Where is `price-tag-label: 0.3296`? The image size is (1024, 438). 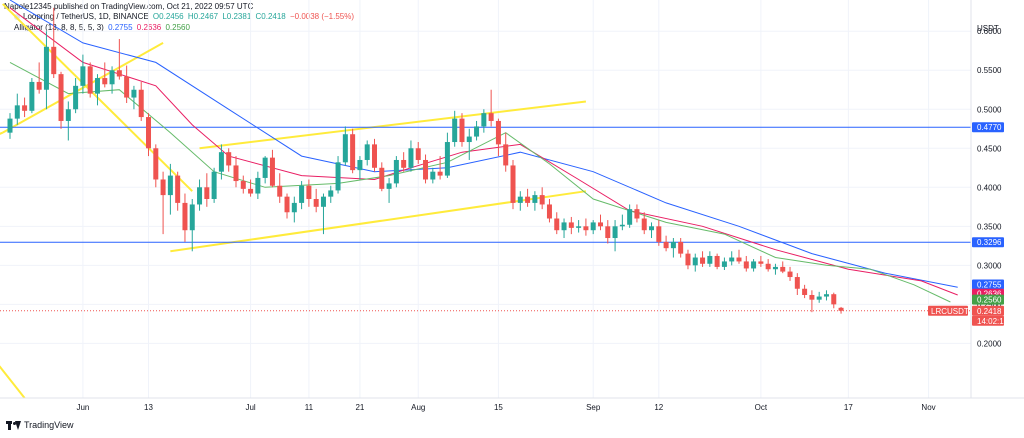
price-tag-label: 0.3296 is located at coordinates (989, 242).